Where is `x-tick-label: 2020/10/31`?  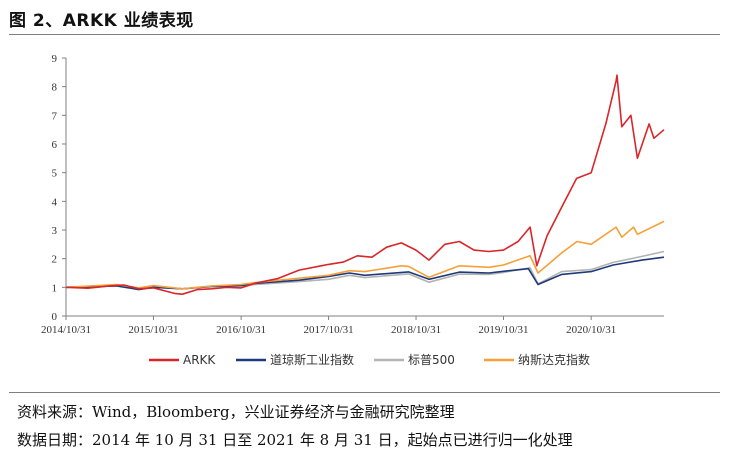 x-tick-label: 2020/10/31 is located at coordinates (591, 330).